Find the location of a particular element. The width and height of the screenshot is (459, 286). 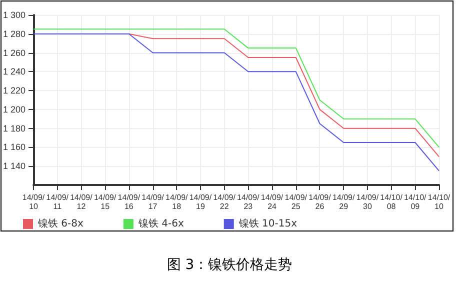

legend-label: 镍铁 4-6x is located at coordinates (160, 224).